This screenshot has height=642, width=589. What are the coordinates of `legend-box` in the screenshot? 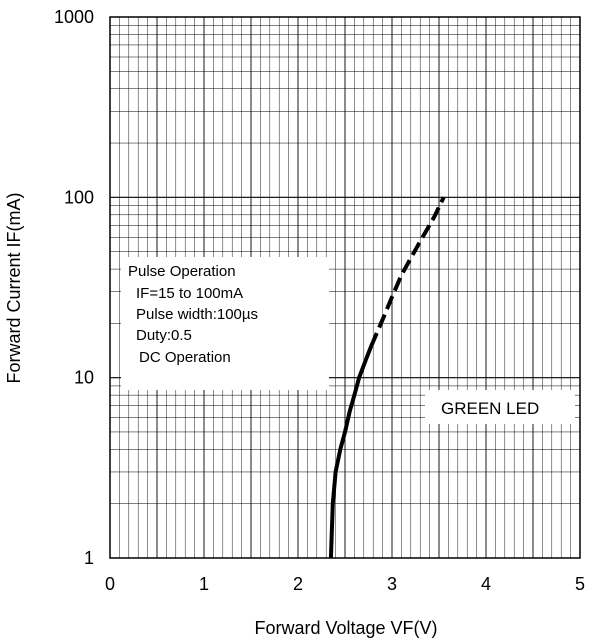 It's located at (225, 323).